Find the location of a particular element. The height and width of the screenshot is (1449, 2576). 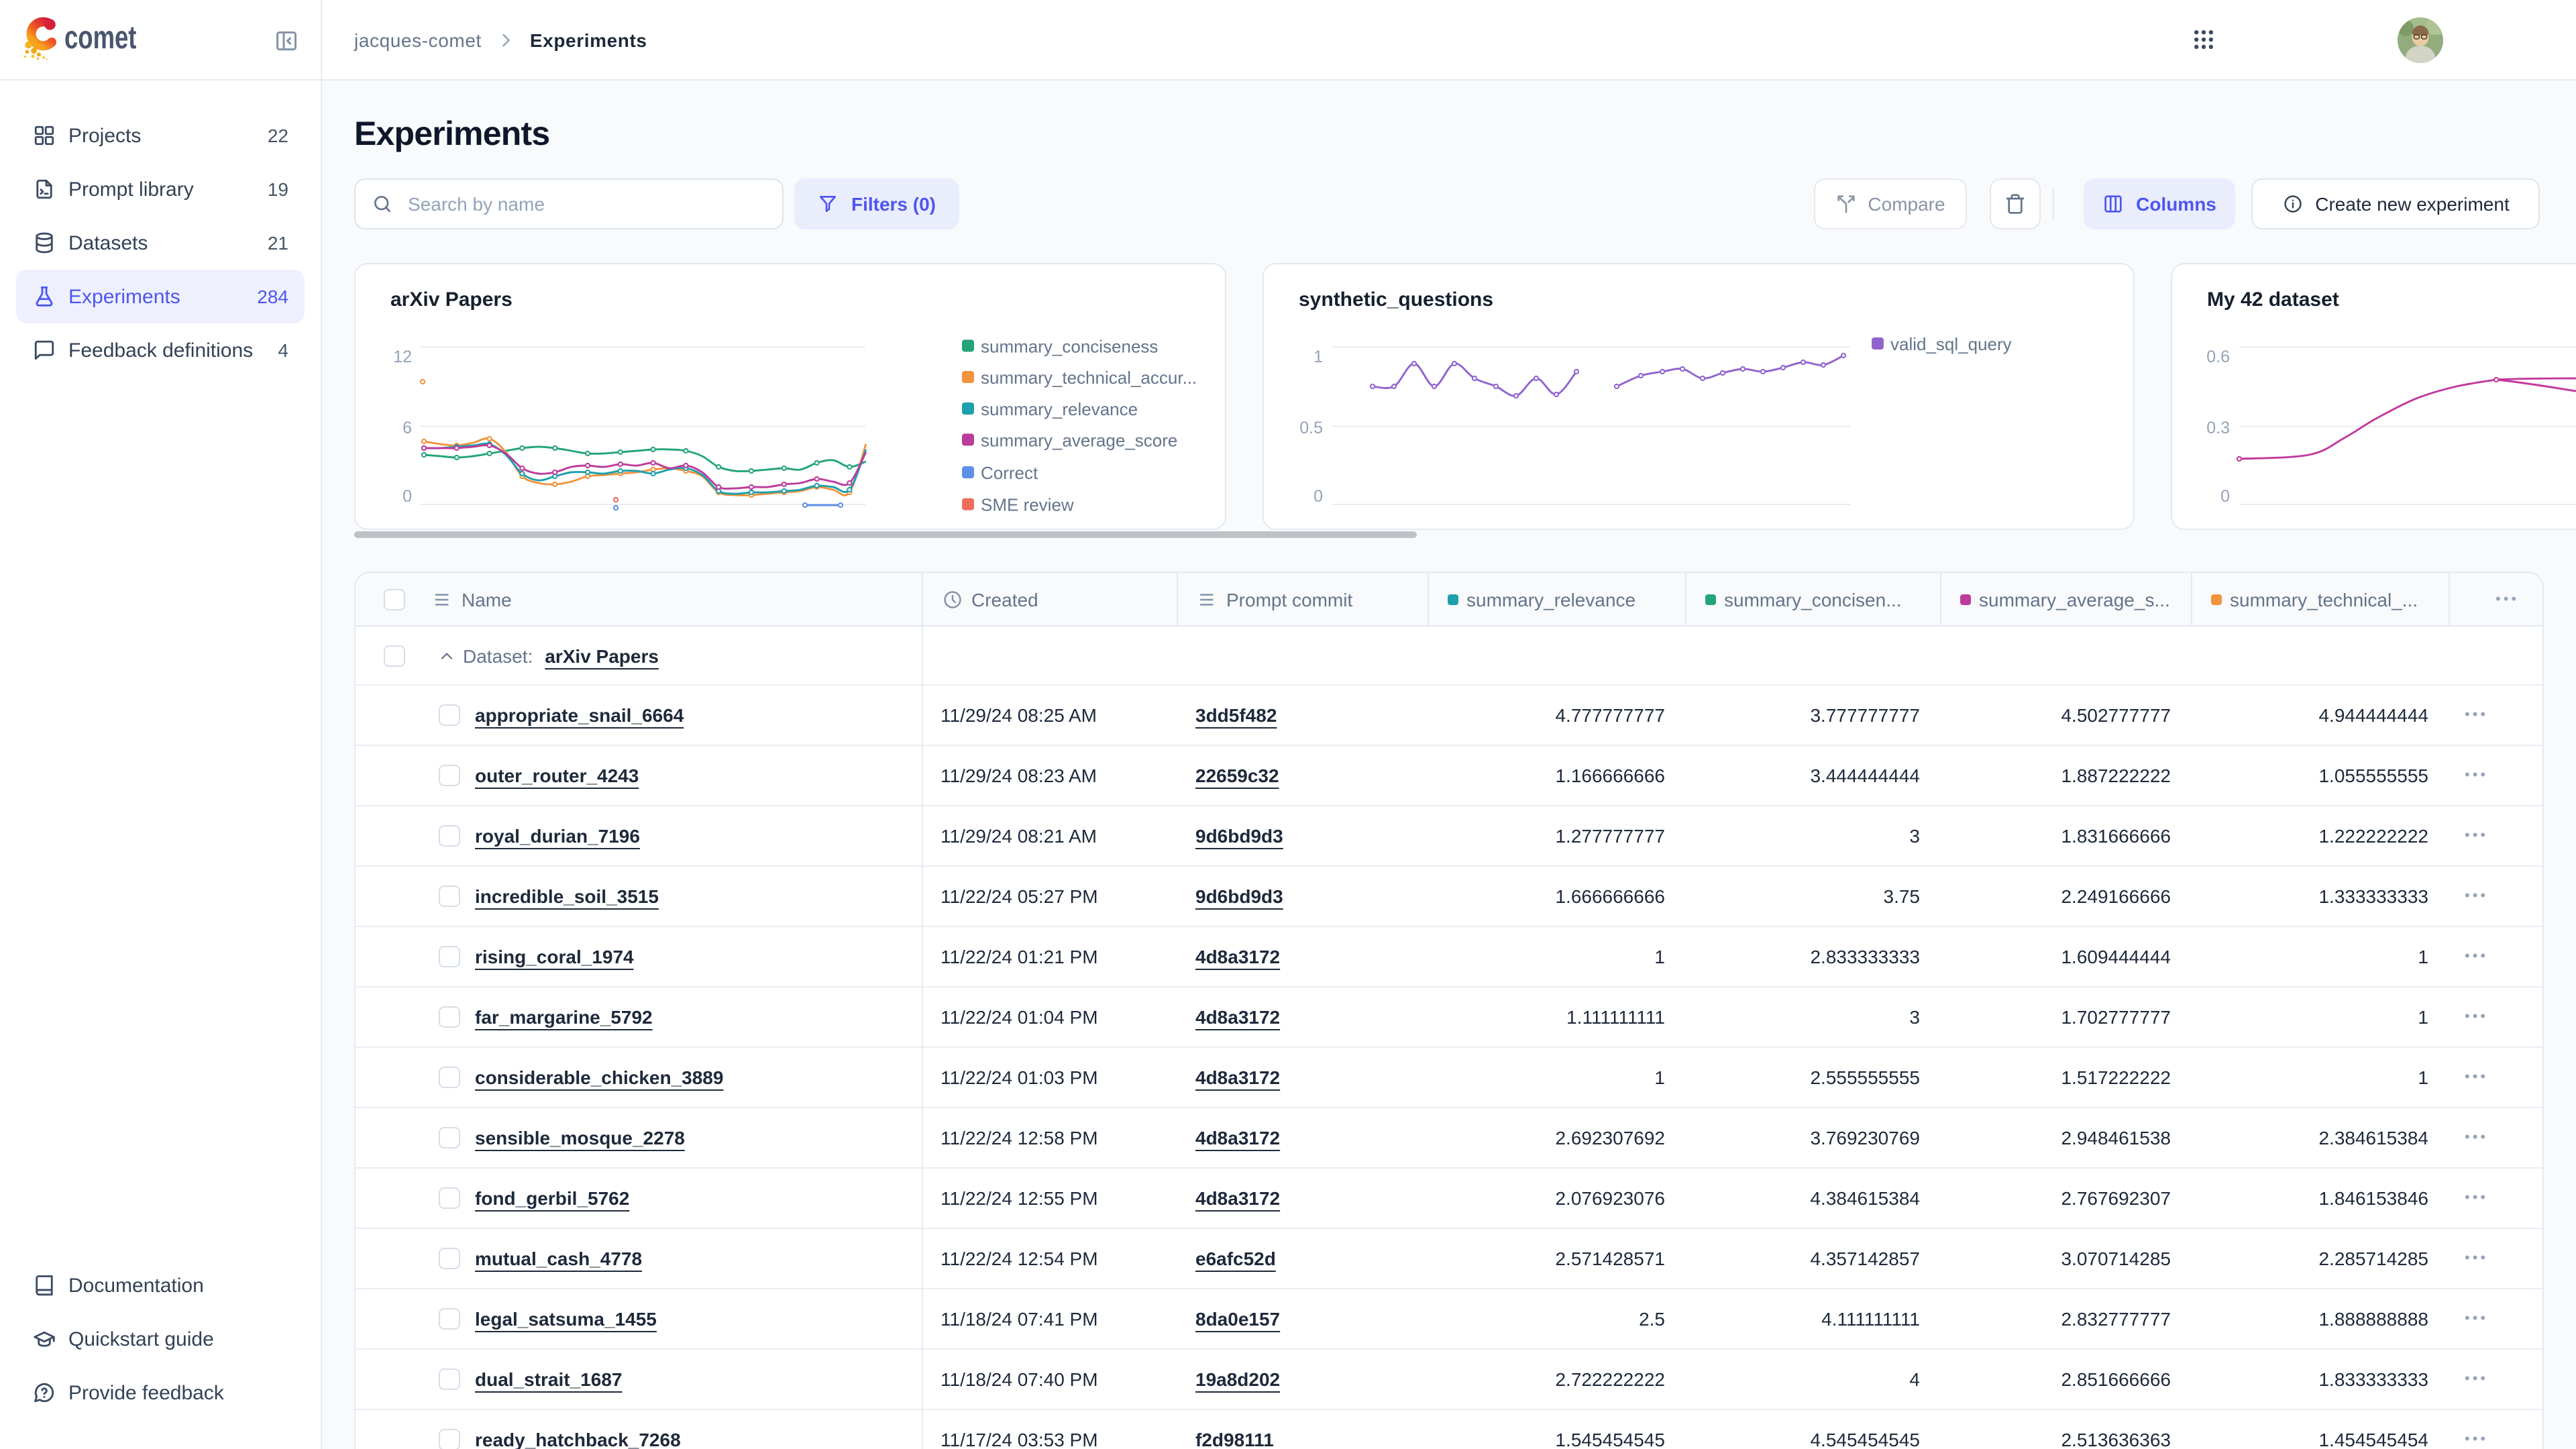

svg-text: valid_sql_query is located at coordinates (1951, 344).